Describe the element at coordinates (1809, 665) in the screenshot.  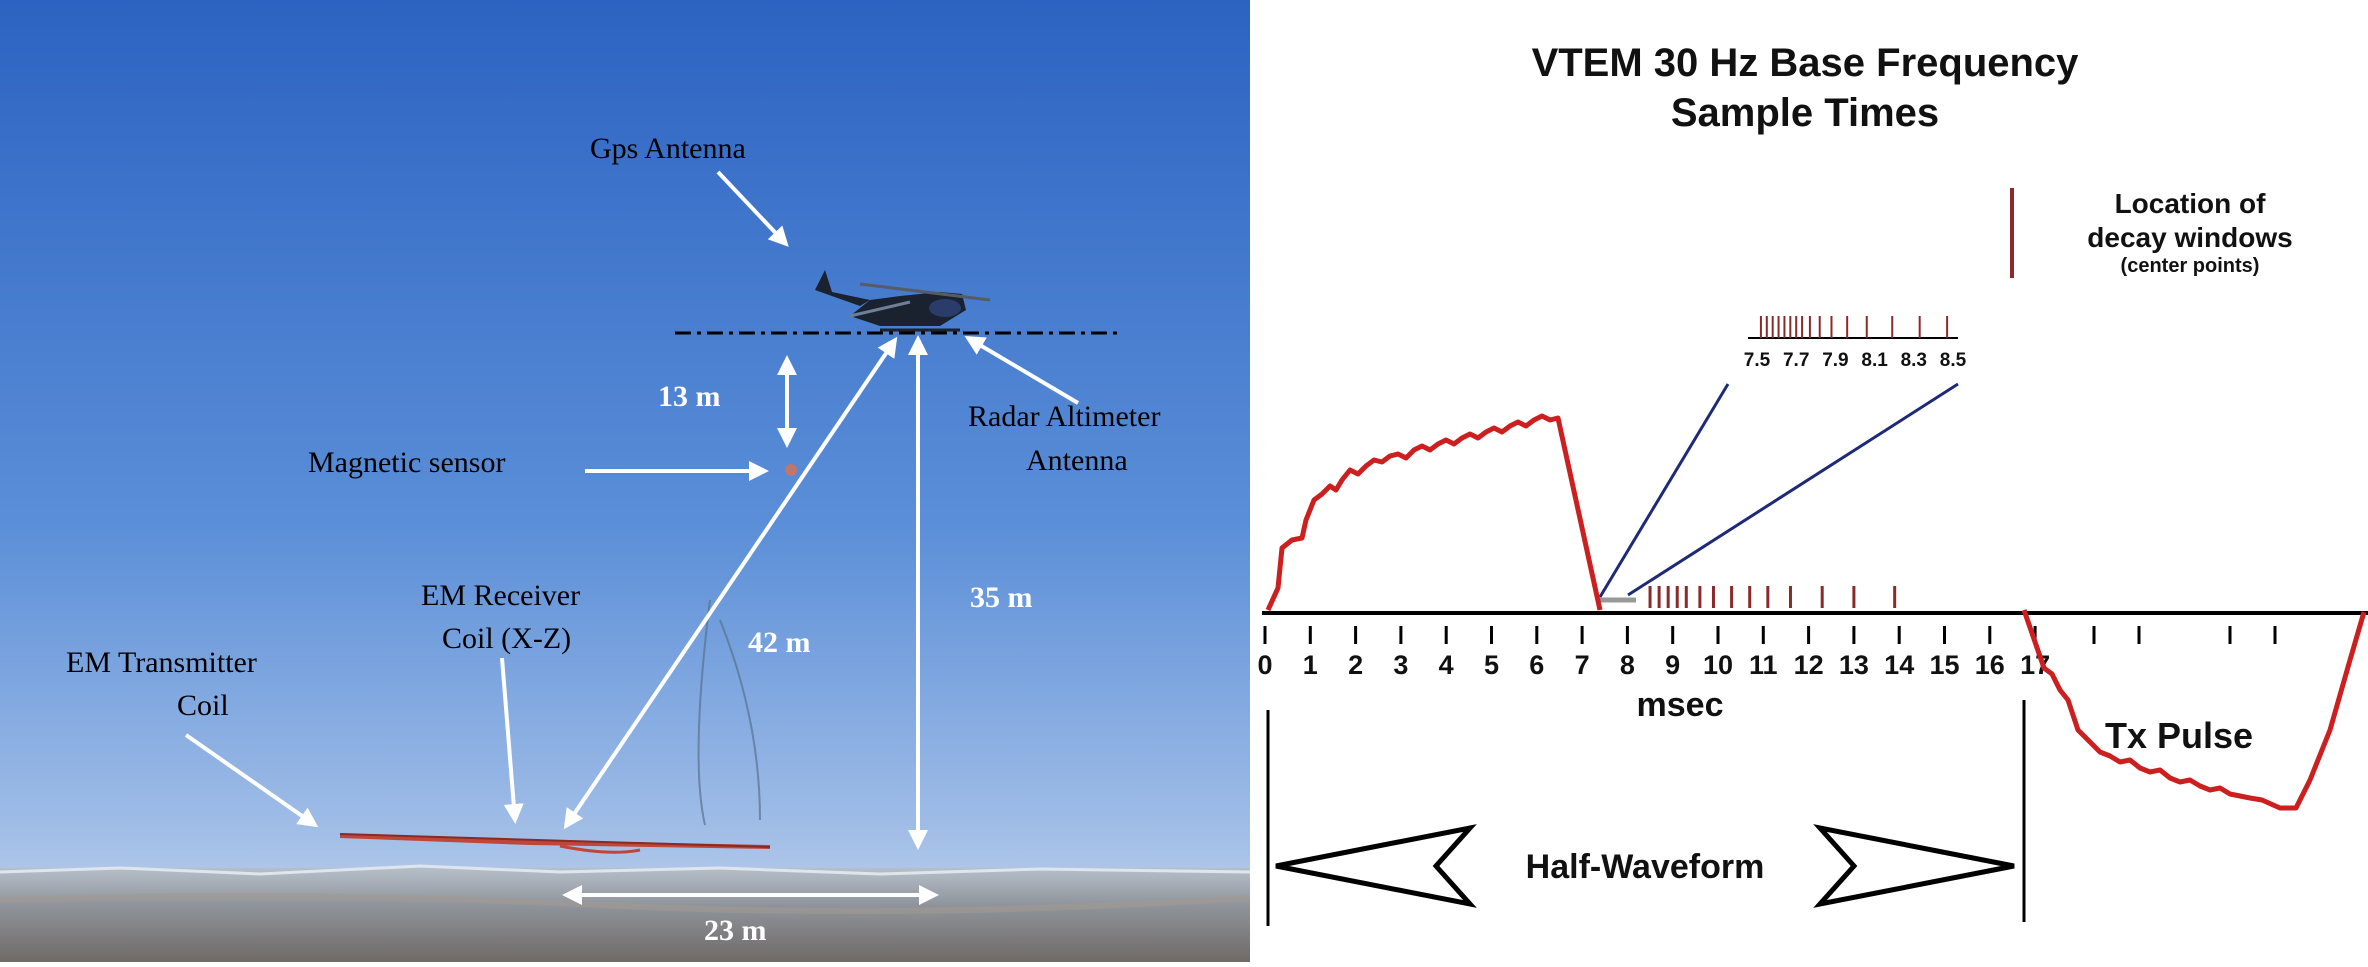
I see `axis-tick-label-12: 12` at that location.